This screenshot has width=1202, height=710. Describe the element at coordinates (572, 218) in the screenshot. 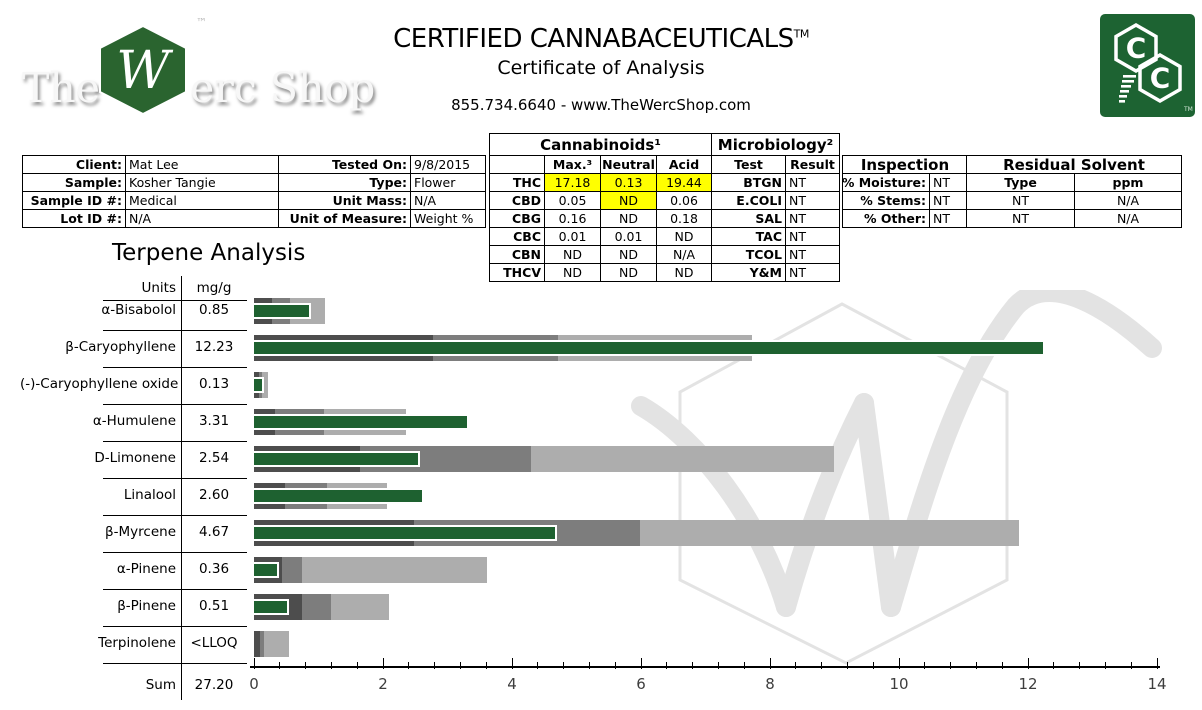

I see `cannabinoid-value: 0.16` at that location.